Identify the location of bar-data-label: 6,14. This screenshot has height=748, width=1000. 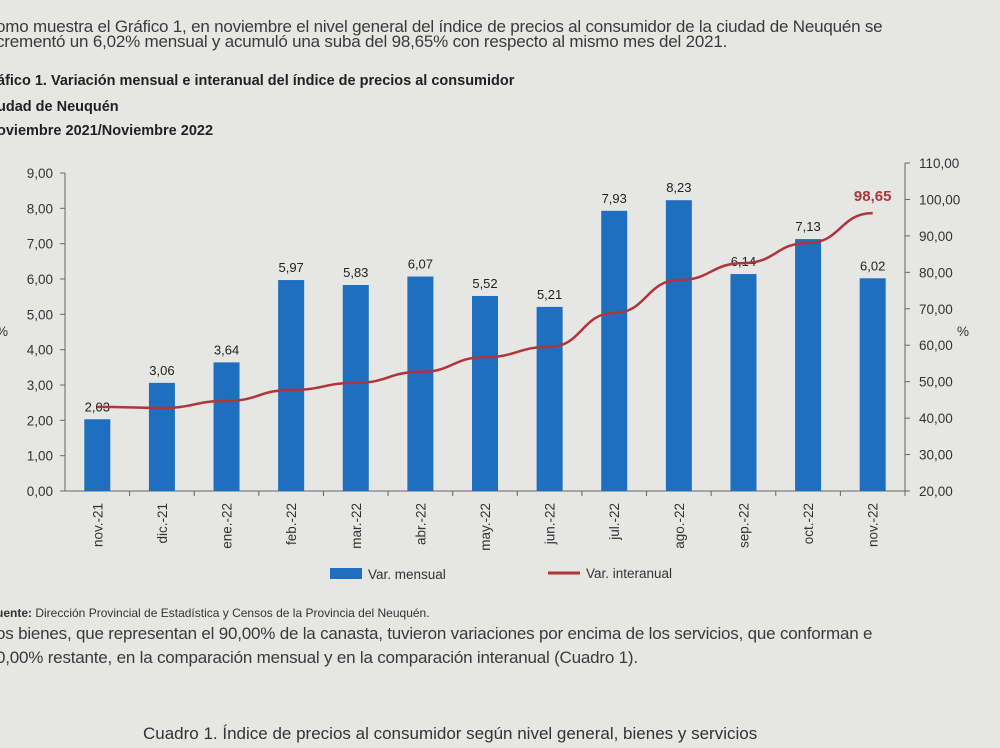
(743, 261).